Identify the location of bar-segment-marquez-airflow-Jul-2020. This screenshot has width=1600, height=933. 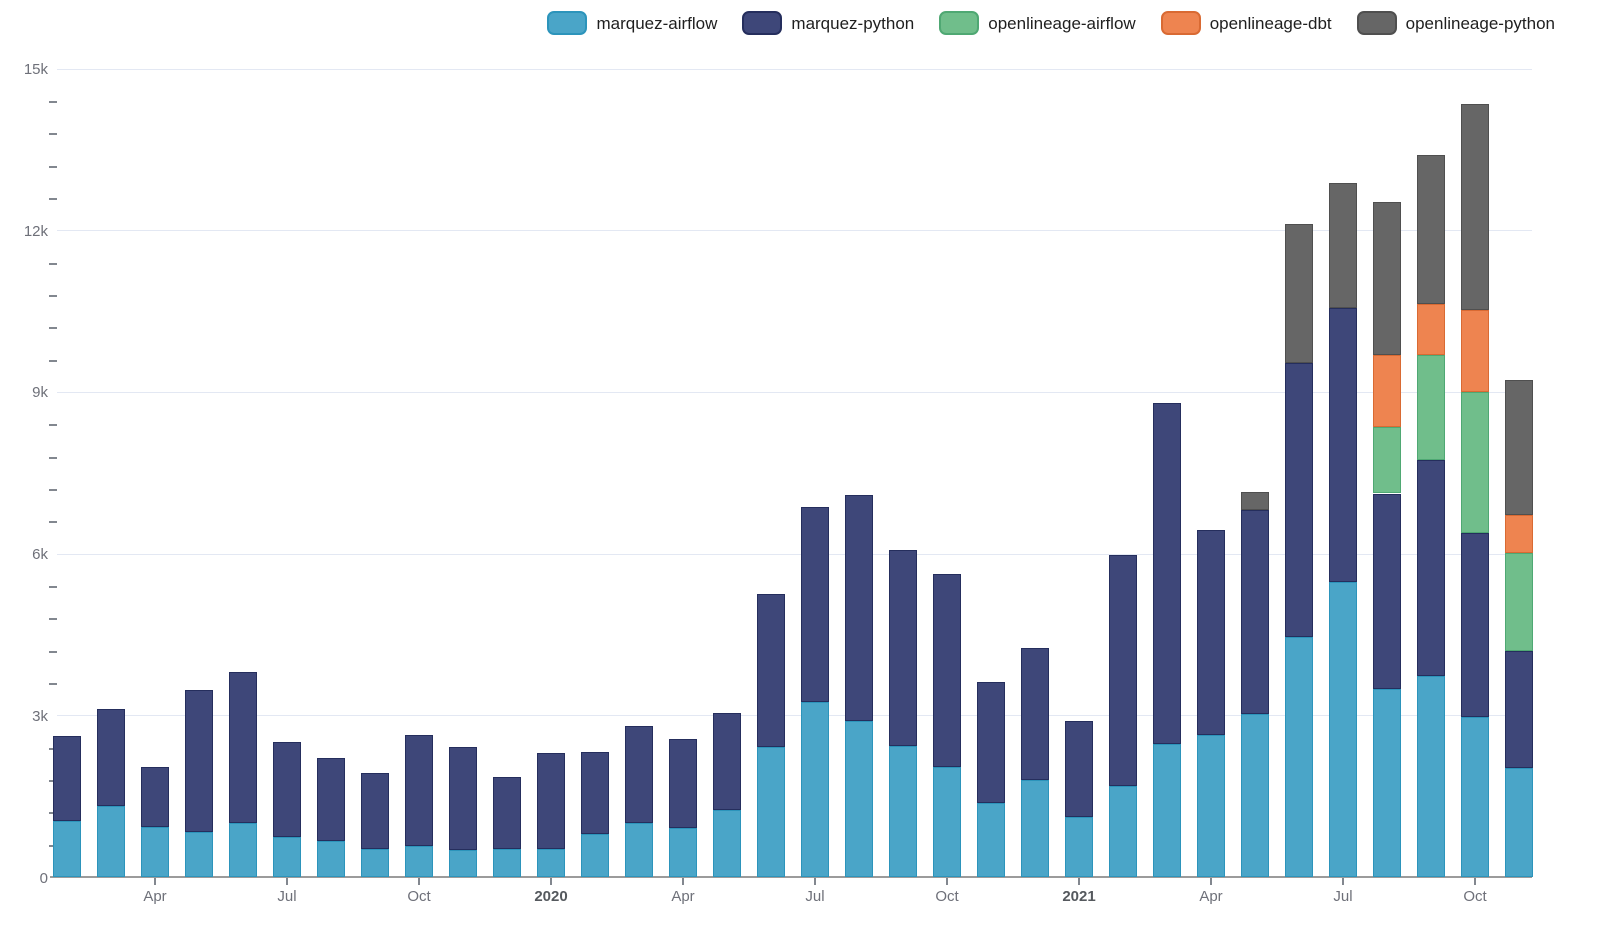
(815, 789).